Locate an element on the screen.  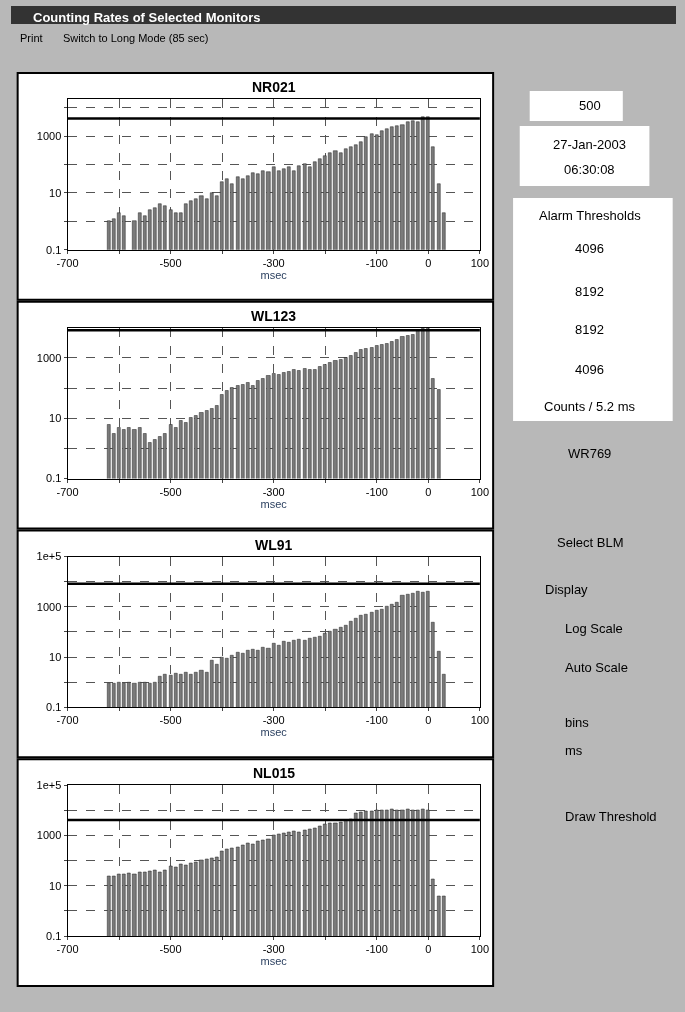
chart-title: NR021 is located at coordinates (274, 87).